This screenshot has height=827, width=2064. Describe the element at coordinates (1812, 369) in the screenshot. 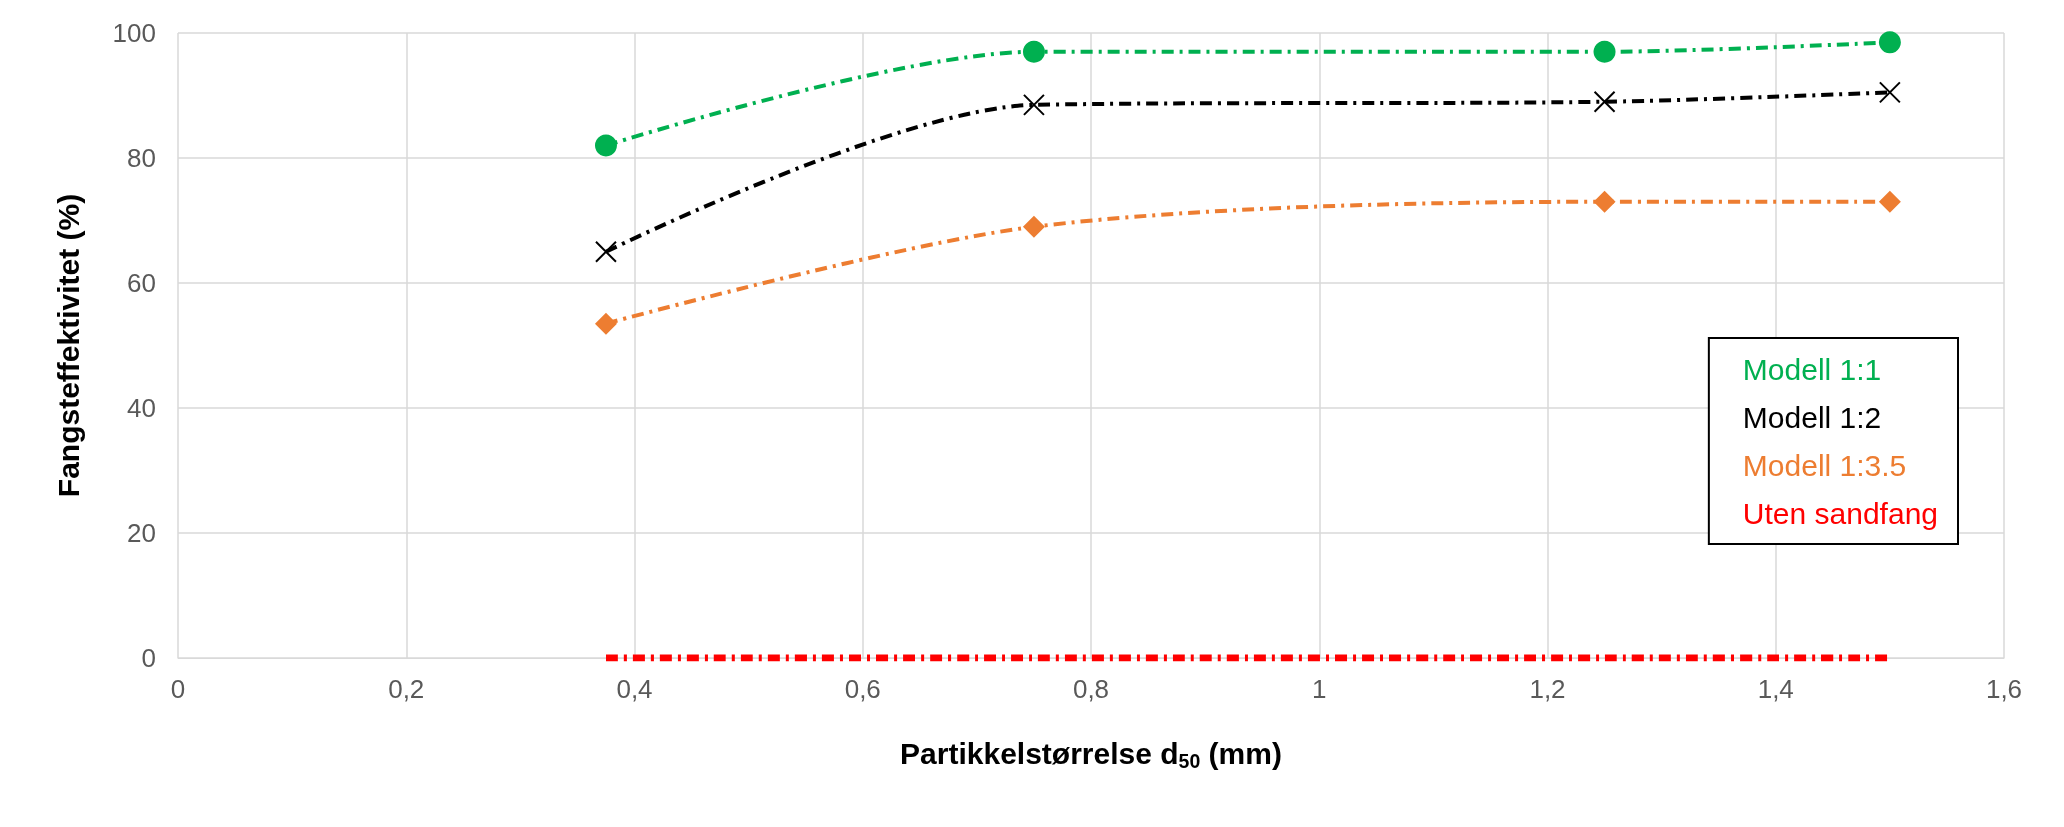

I see `text: Modell 1:1` at that location.